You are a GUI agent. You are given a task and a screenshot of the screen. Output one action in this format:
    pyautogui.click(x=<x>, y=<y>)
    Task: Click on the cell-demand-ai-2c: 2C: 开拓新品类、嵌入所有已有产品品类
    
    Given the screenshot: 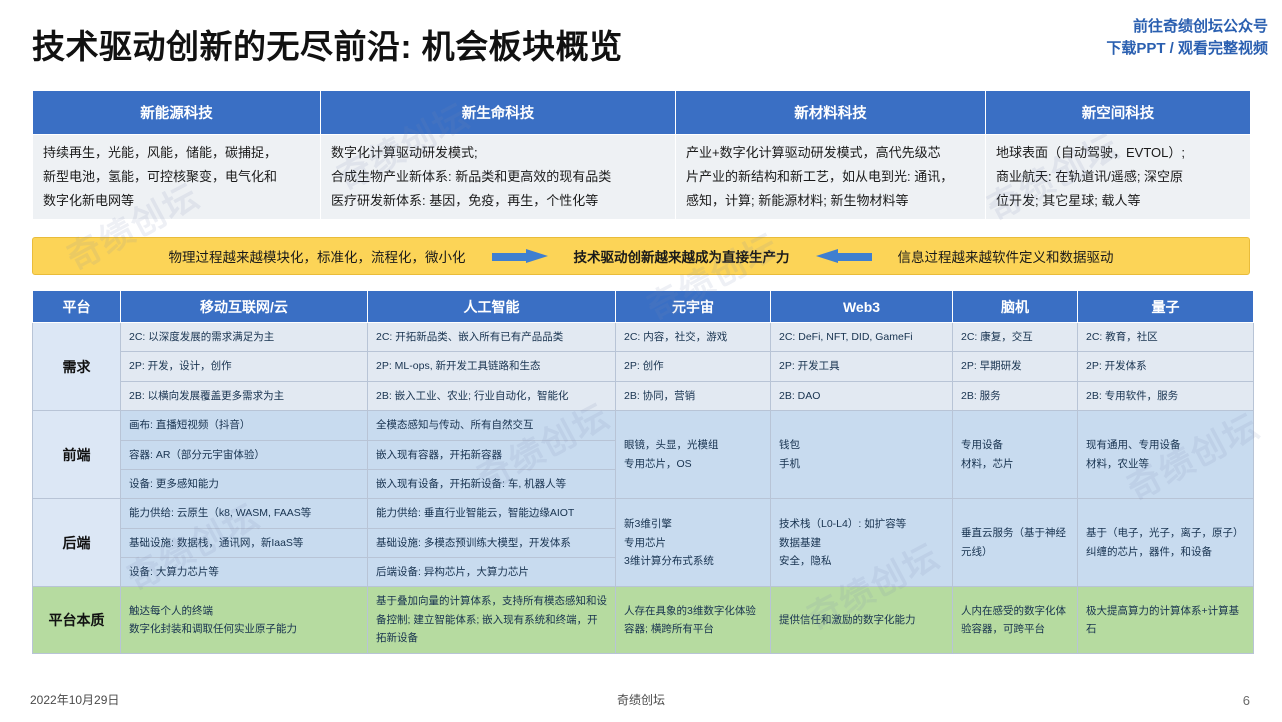 What is the action you would take?
    pyautogui.click(x=491, y=337)
    